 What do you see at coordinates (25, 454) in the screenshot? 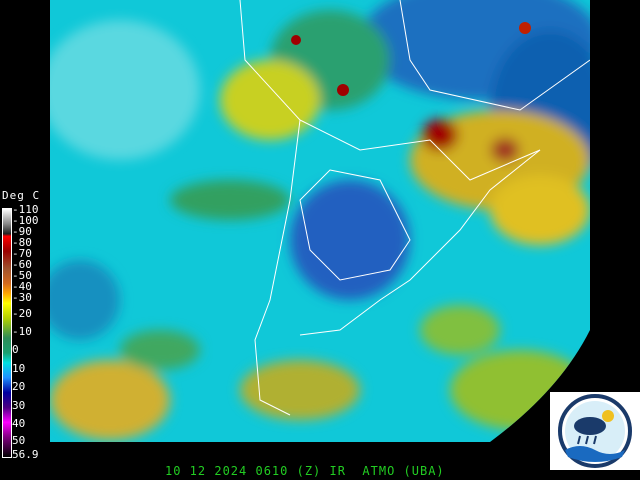
I see `legend-tick: 56.9` at bounding box center [25, 454].